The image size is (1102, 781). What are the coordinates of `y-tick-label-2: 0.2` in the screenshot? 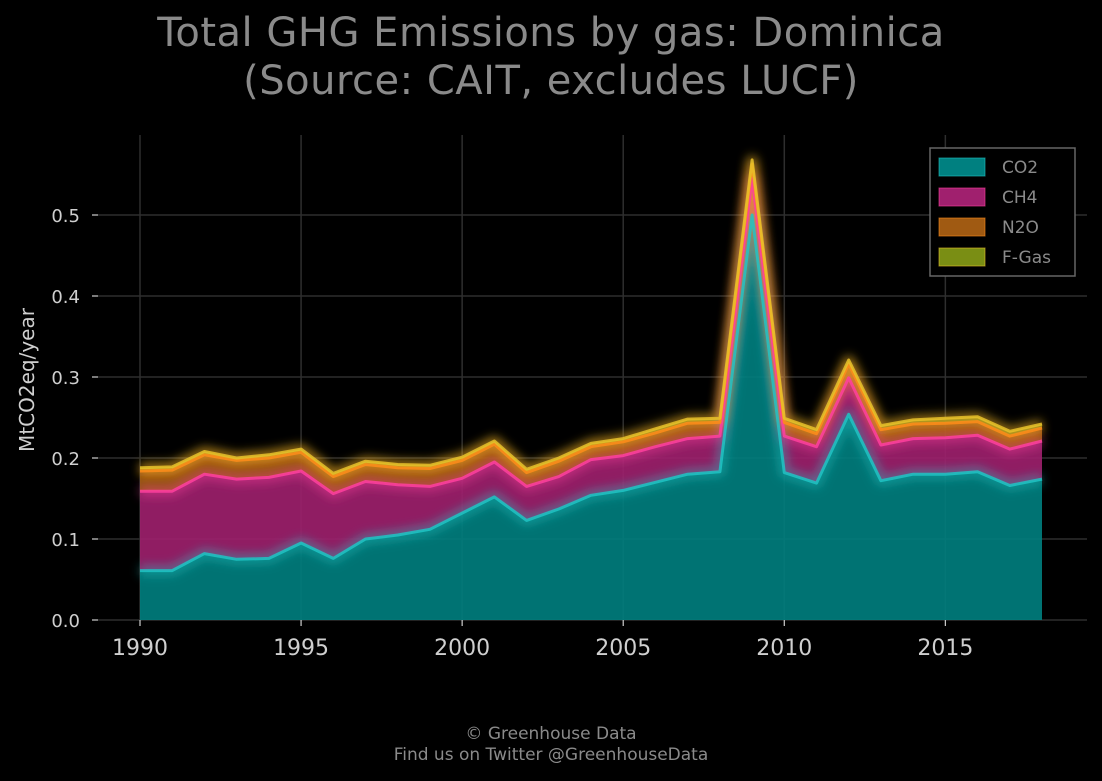 It's located at (65, 459).